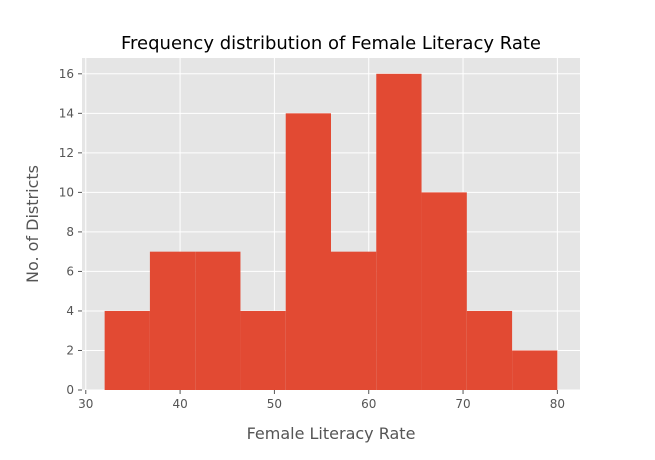  Describe the element at coordinates (179, 404) in the screenshot. I see `x-tick-label: 40` at that location.